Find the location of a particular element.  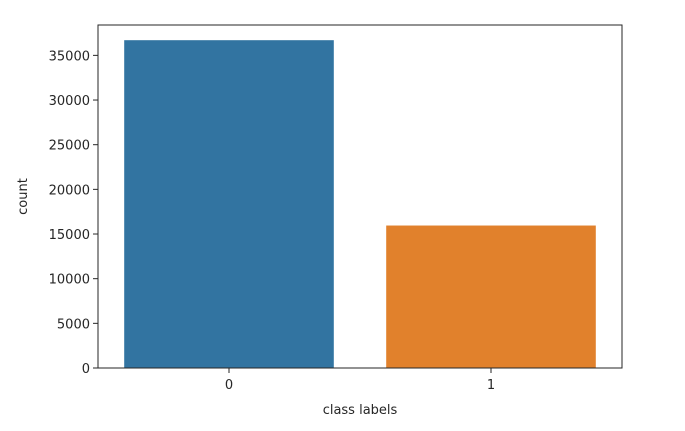

y-tick-label-25000: 25000 is located at coordinates (69, 146).